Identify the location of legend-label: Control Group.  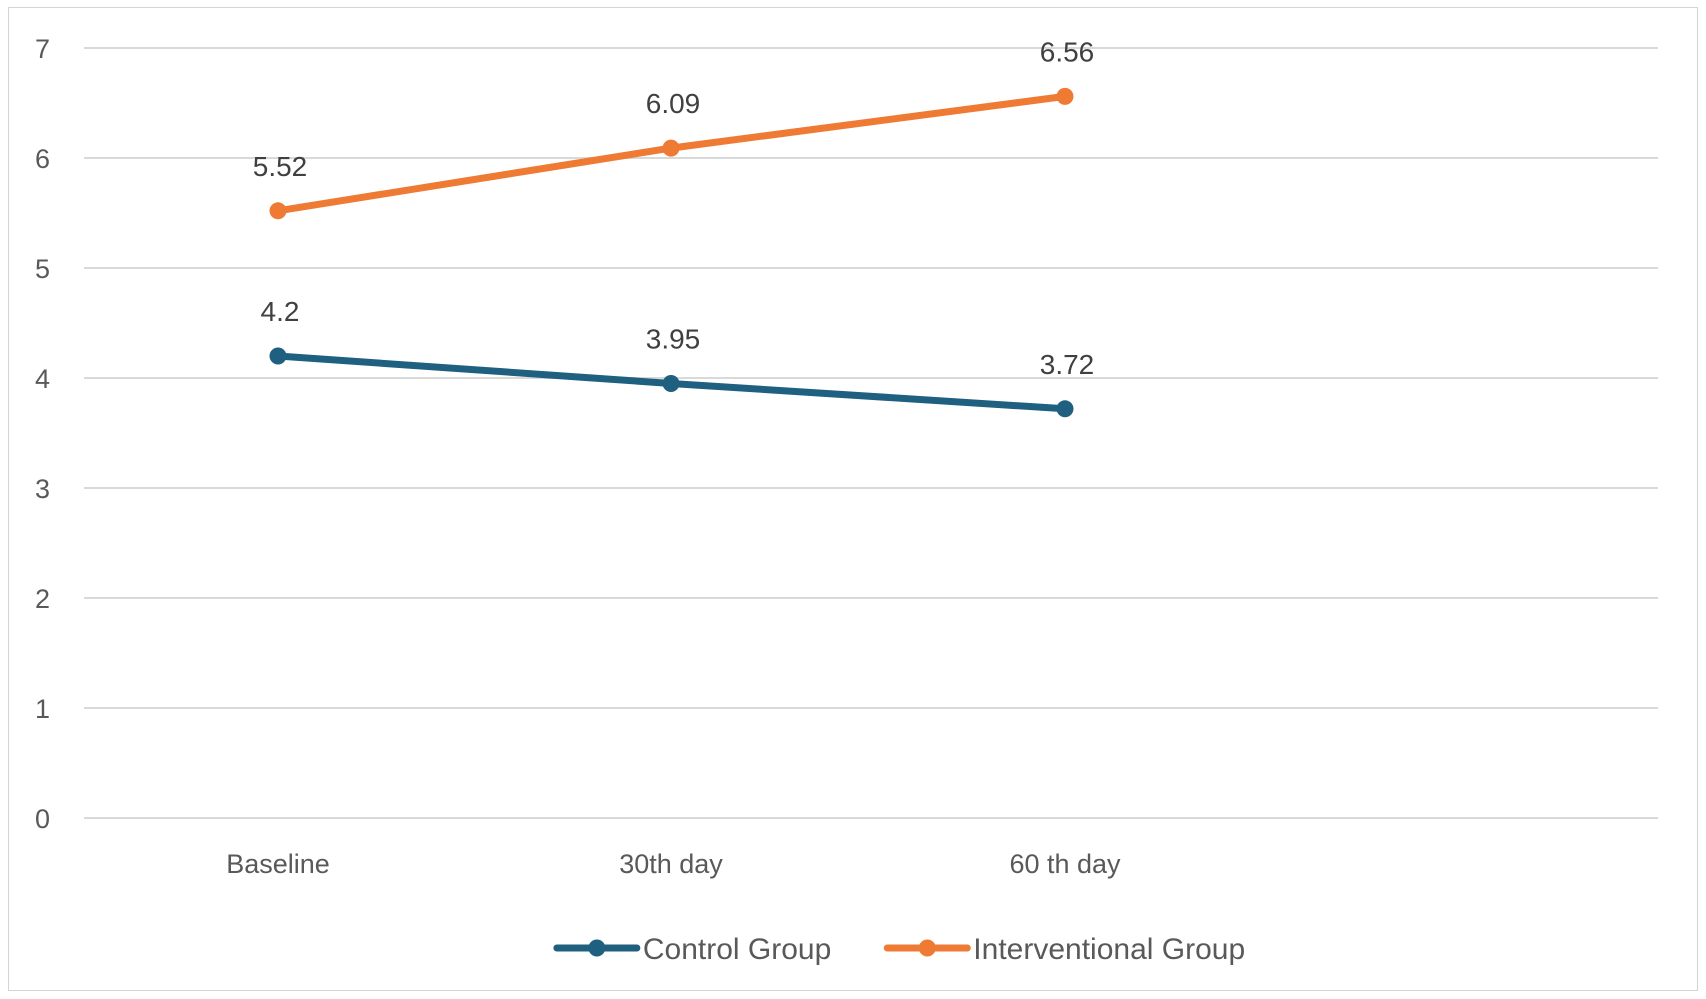
(737, 949).